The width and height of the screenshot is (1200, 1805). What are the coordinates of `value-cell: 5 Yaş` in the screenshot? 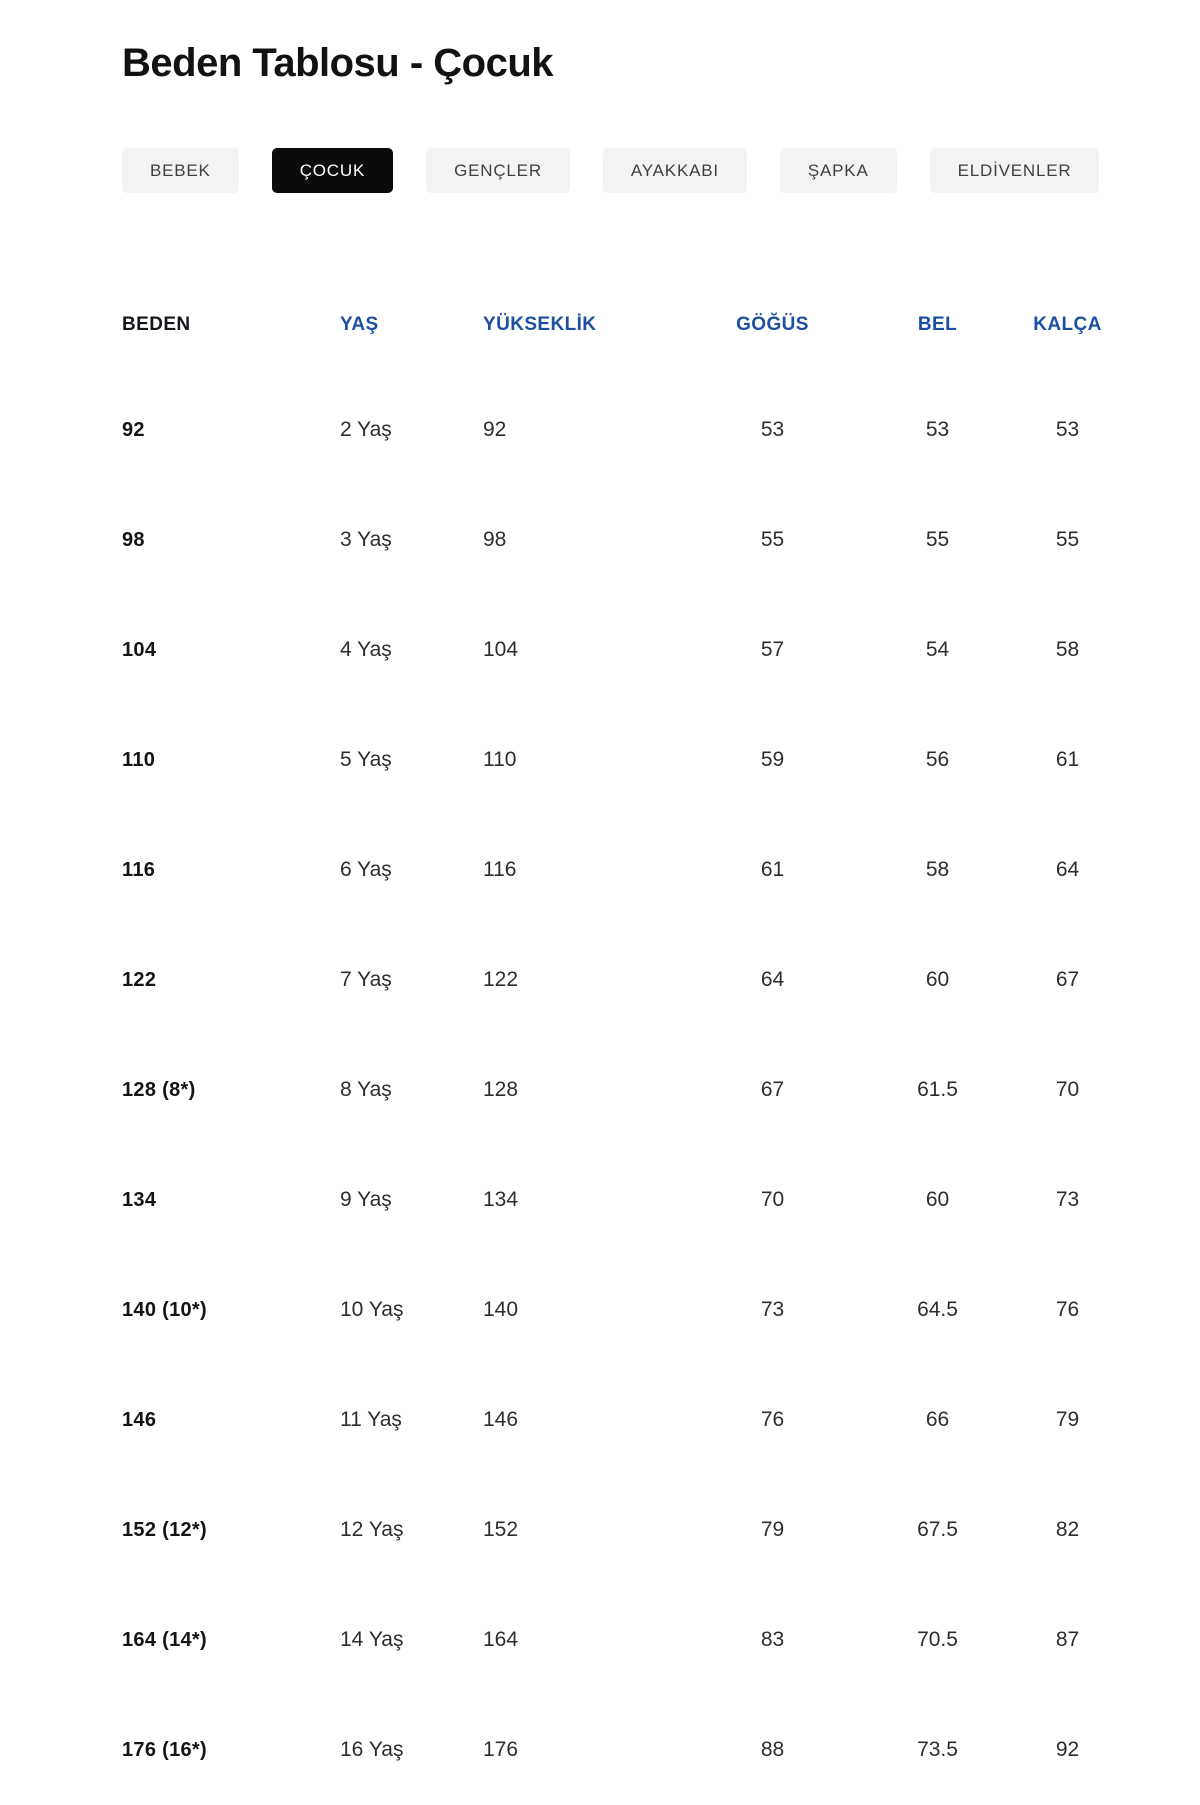 It's located at (366, 759).